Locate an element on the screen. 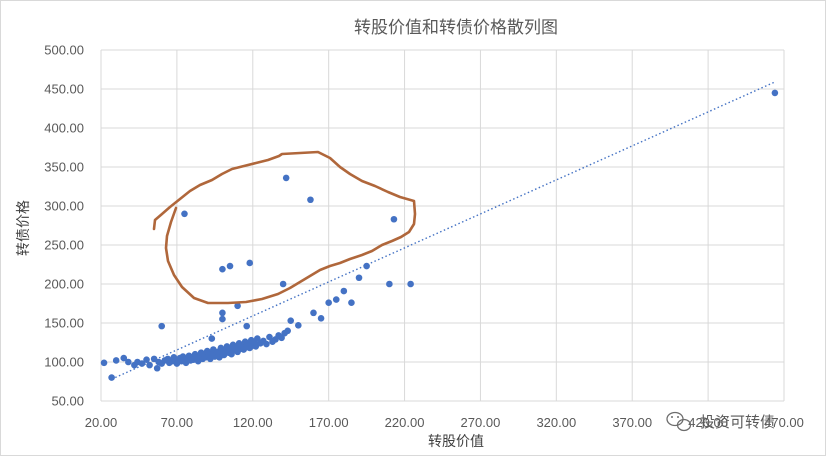 The image size is (826, 456). wechat-icon is located at coordinates (679, 421).